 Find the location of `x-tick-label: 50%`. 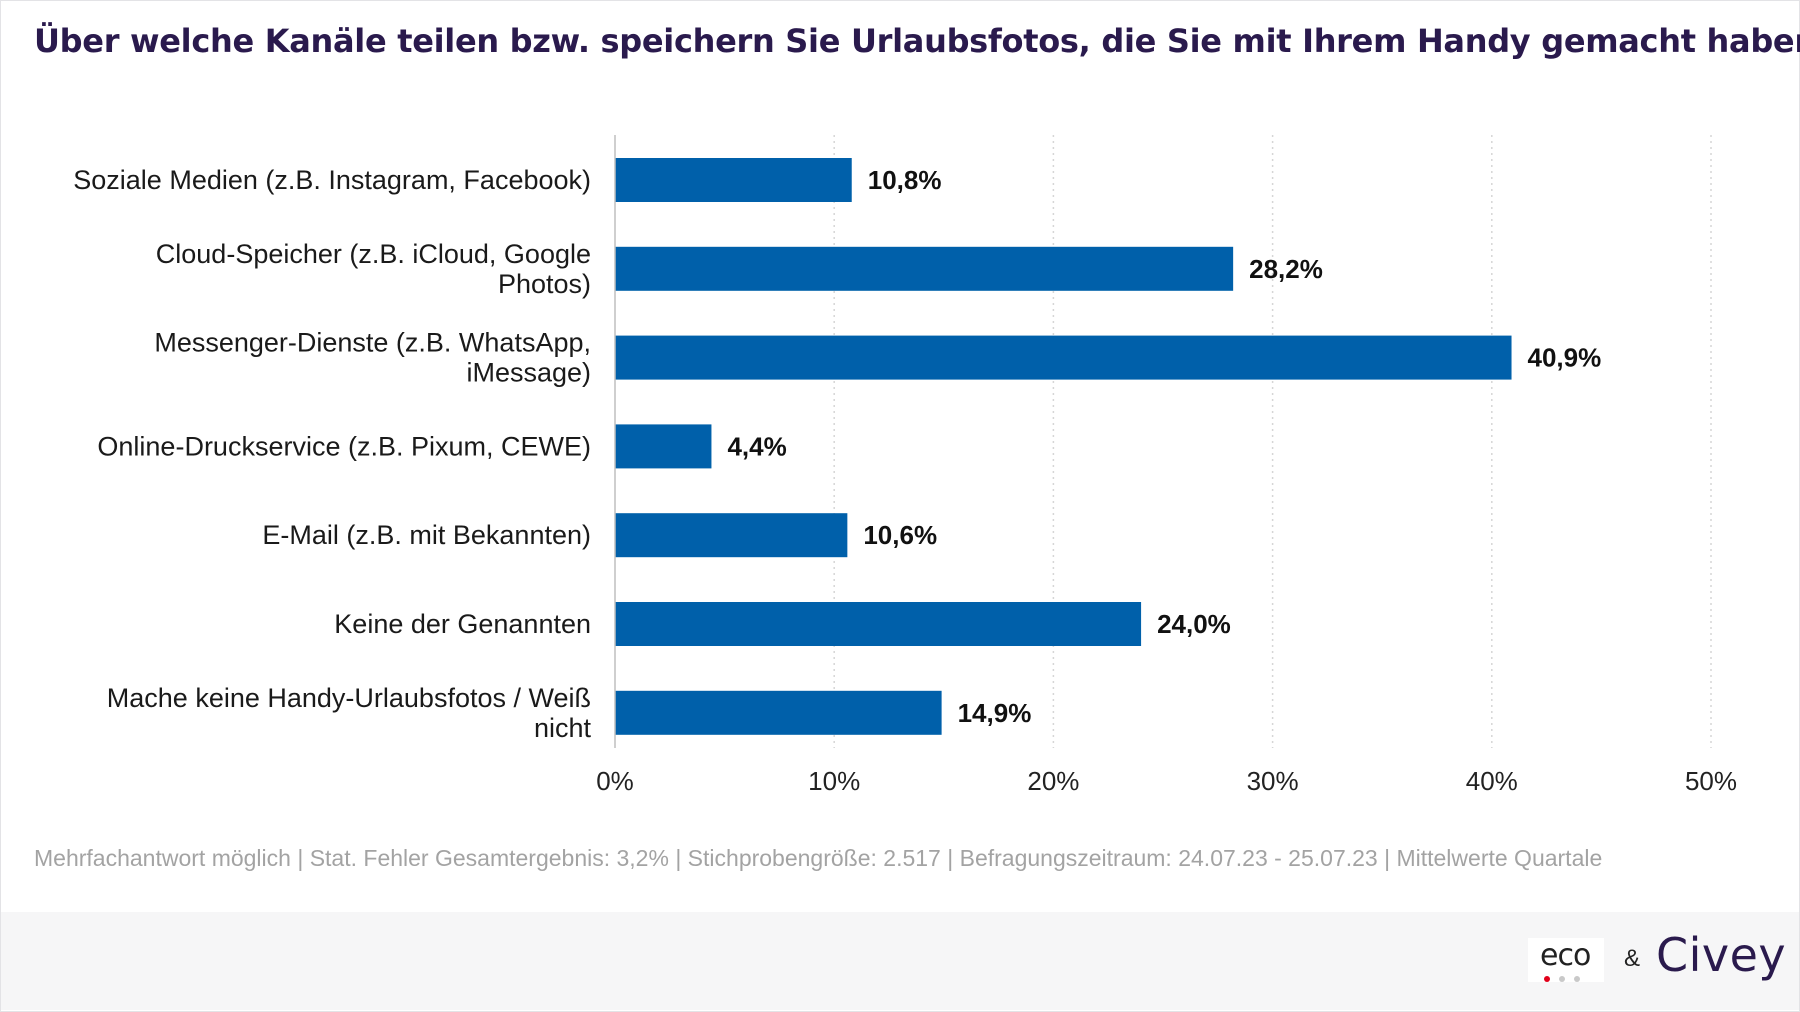

x-tick-label: 50% is located at coordinates (1711, 781).